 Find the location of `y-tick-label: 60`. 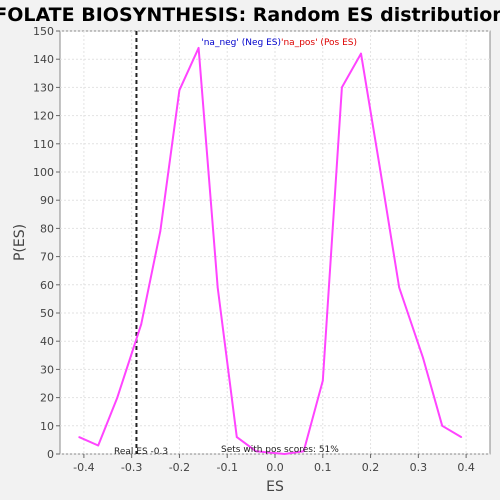

y-tick-label: 60 is located at coordinates (47, 285).